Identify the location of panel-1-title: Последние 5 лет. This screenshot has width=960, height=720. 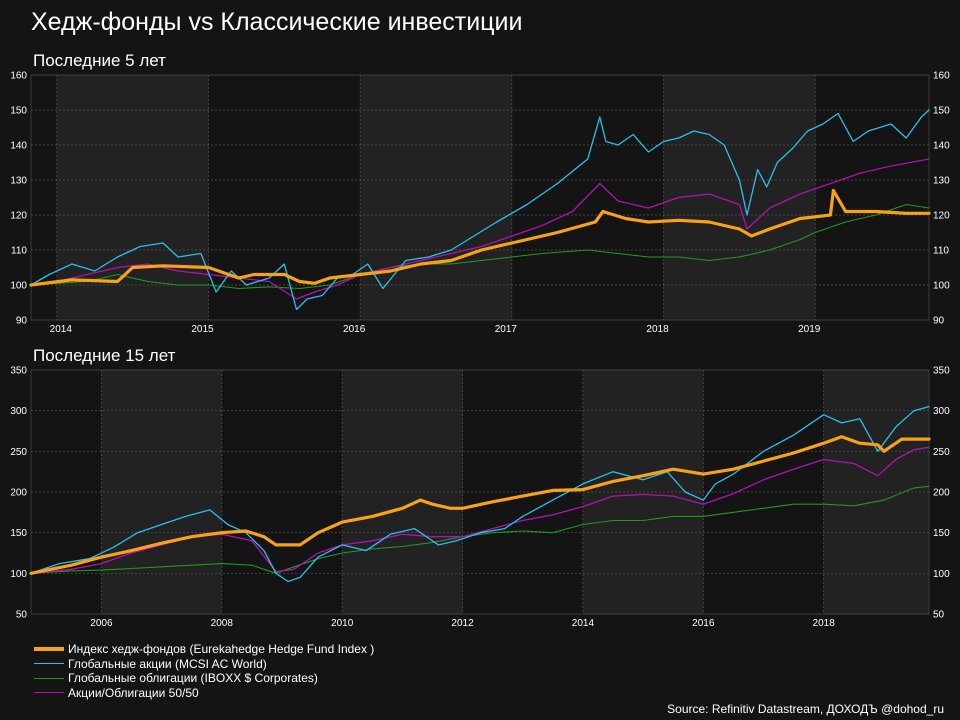
(99, 60).